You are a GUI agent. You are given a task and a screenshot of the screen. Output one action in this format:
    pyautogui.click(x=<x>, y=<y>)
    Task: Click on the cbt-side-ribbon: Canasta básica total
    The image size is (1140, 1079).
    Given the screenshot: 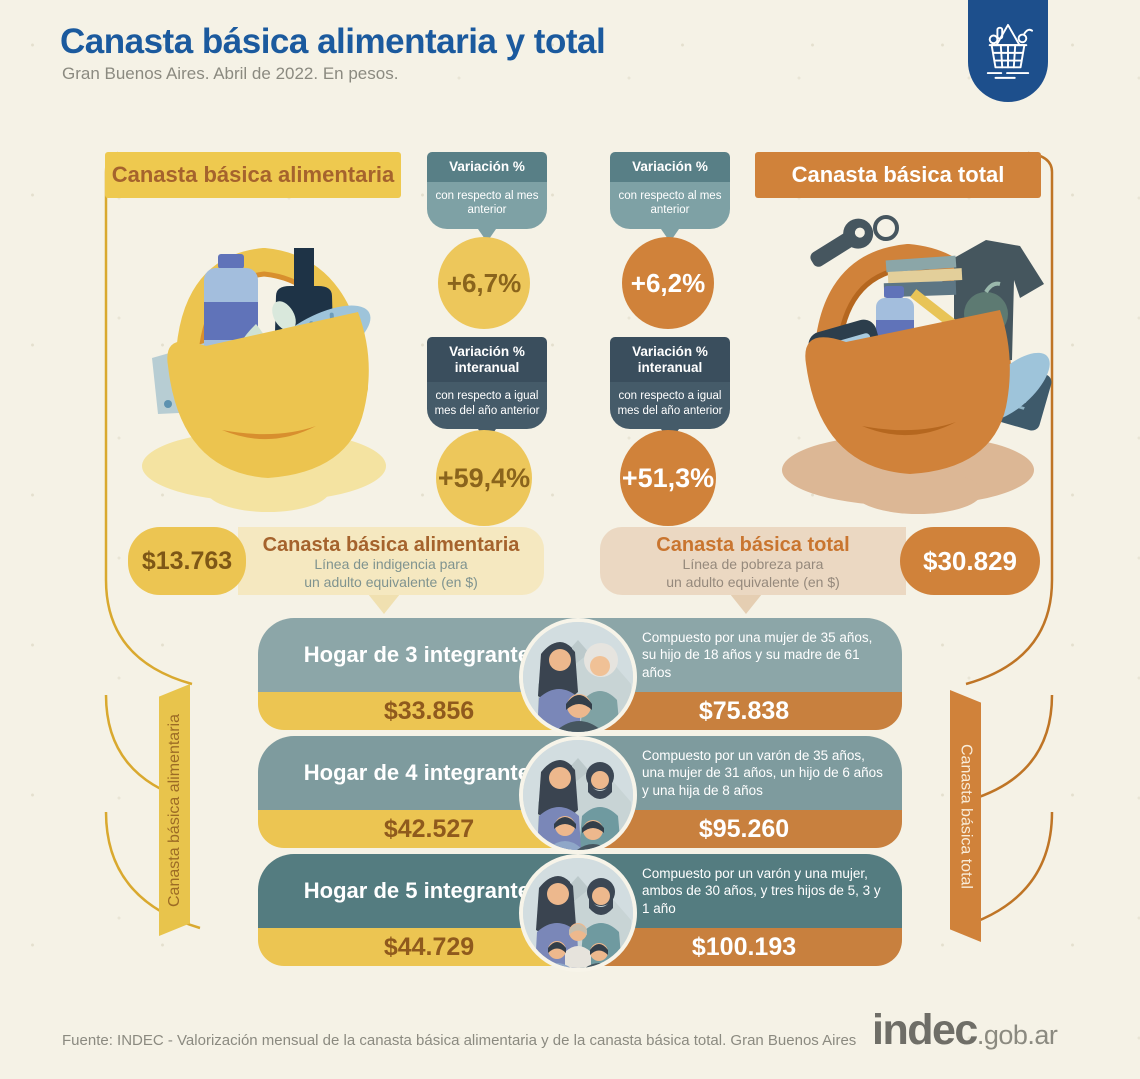 What is the action you would take?
    pyautogui.click(x=965, y=816)
    